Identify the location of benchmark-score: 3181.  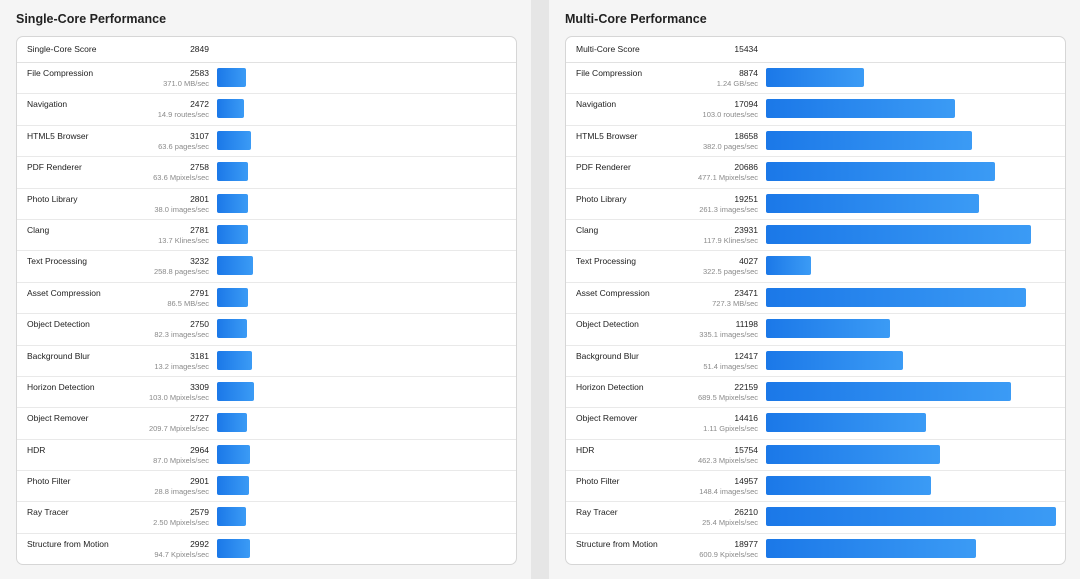
(199, 355).